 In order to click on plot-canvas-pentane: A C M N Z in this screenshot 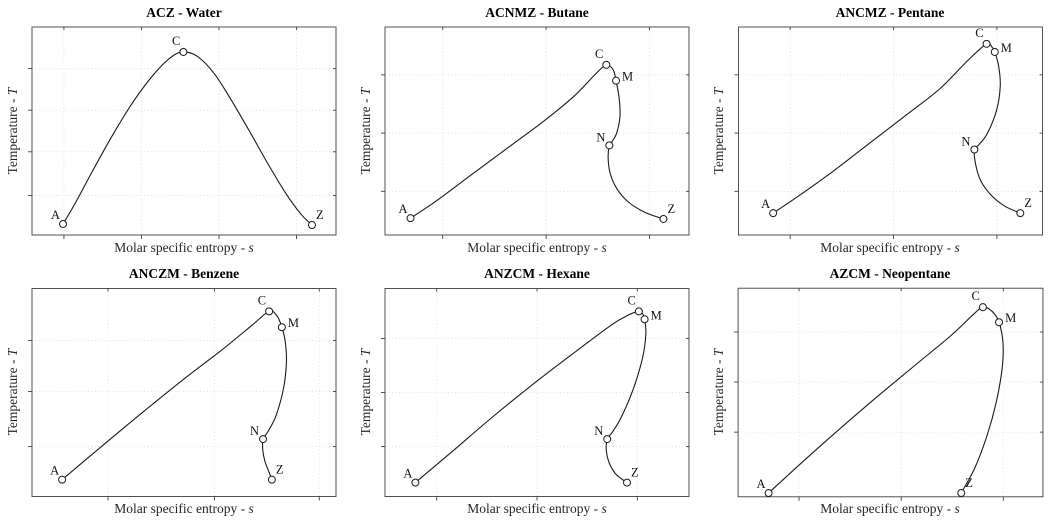, I will do `click(888, 132)`.